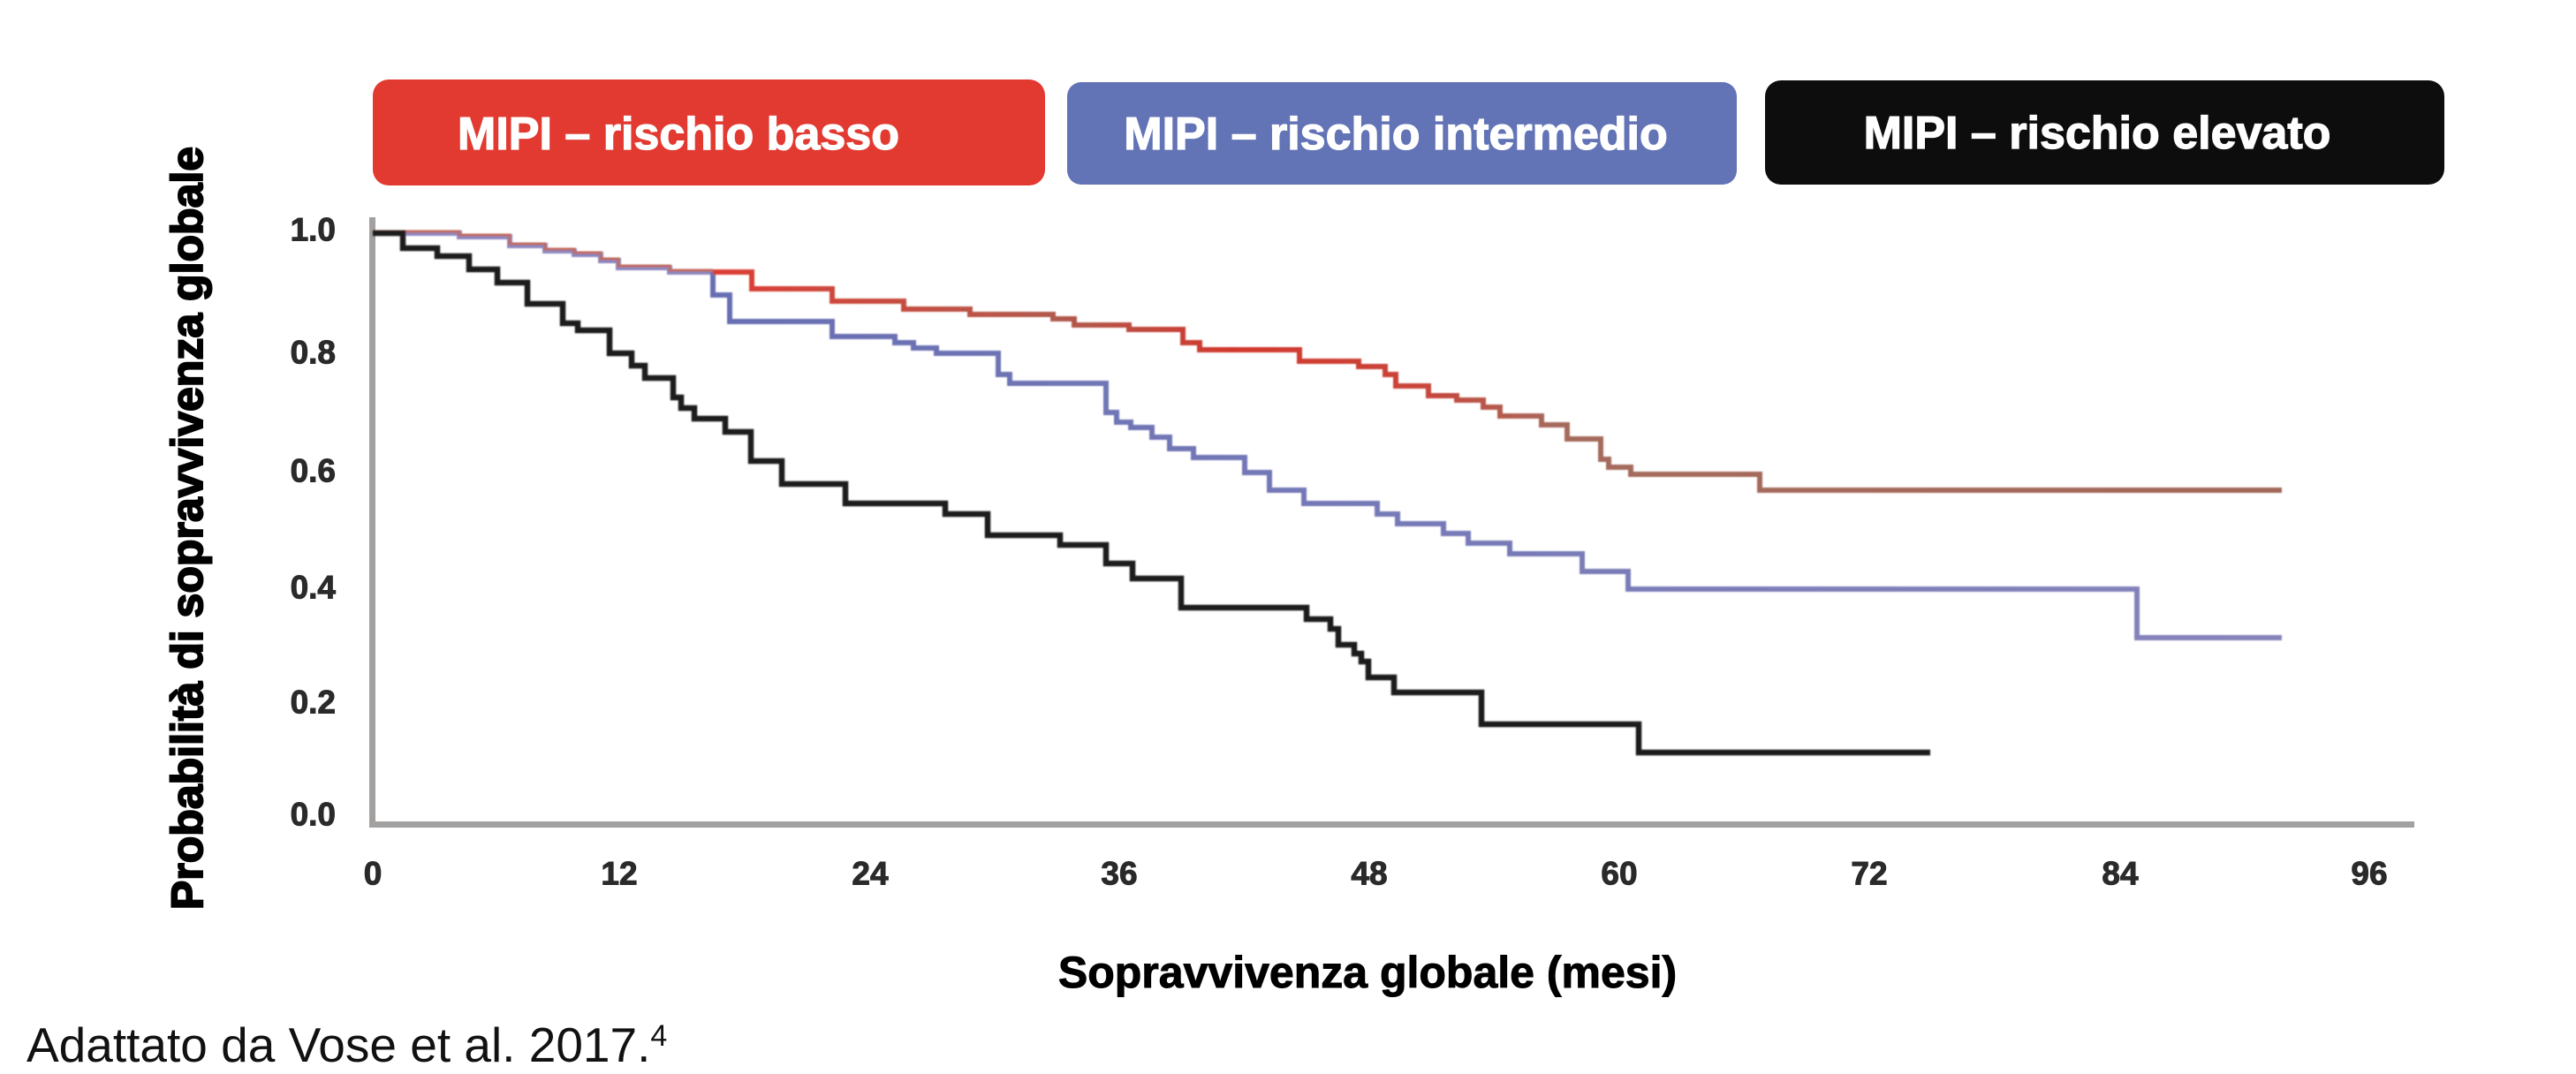 The height and width of the screenshot is (1074, 2576). Describe the element at coordinates (1395, 134) in the screenshot. I see `svg-text: MIPI – rischio intermedio` at that location.